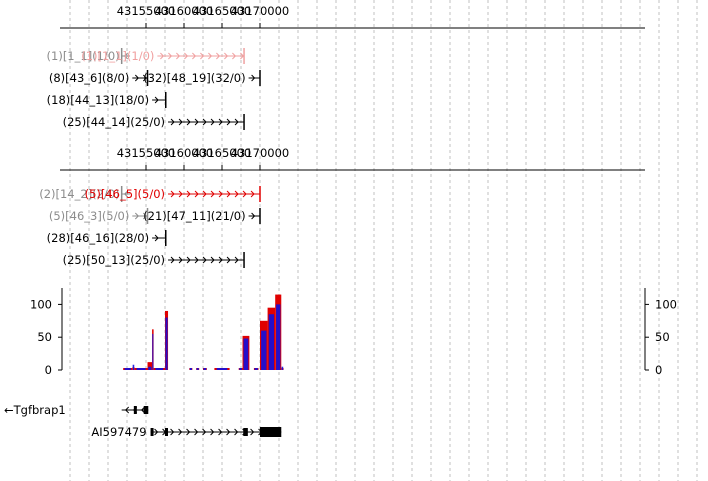 The image size is (708, 481). I want to click on track-label: (8)[43_6](8/0), so click(89, 78).